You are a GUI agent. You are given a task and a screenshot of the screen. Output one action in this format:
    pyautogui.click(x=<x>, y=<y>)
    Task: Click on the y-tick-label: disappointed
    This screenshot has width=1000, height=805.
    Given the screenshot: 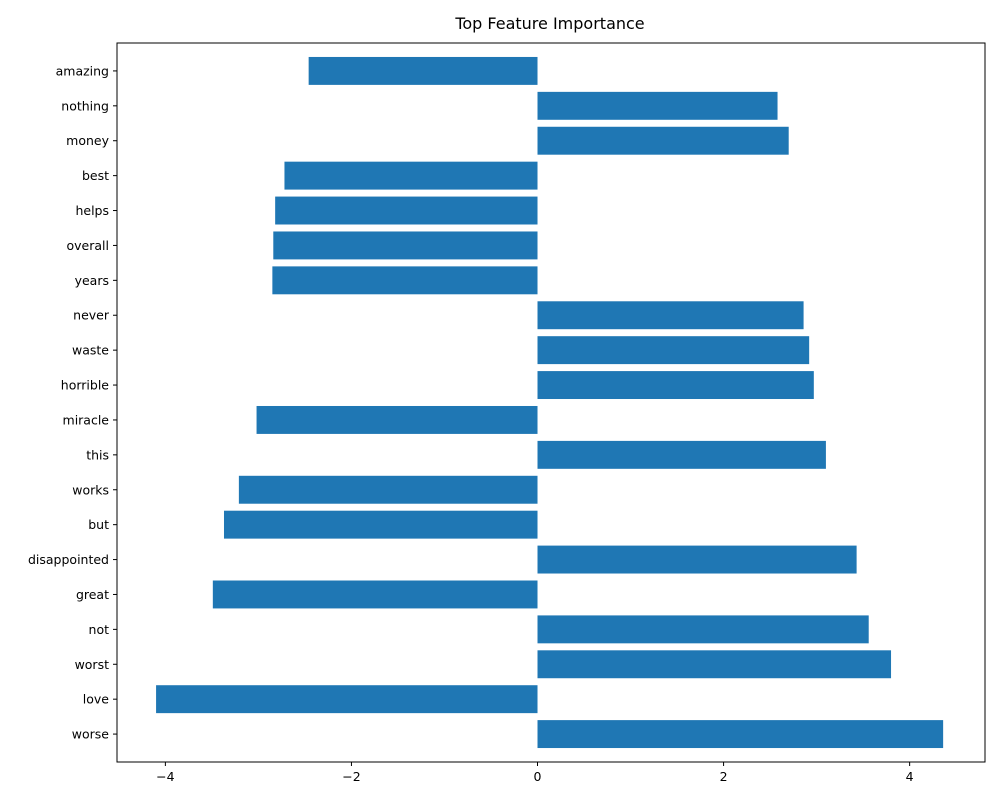 What is the action you would take?
    pyautogui.click(x=68, y=559)
    